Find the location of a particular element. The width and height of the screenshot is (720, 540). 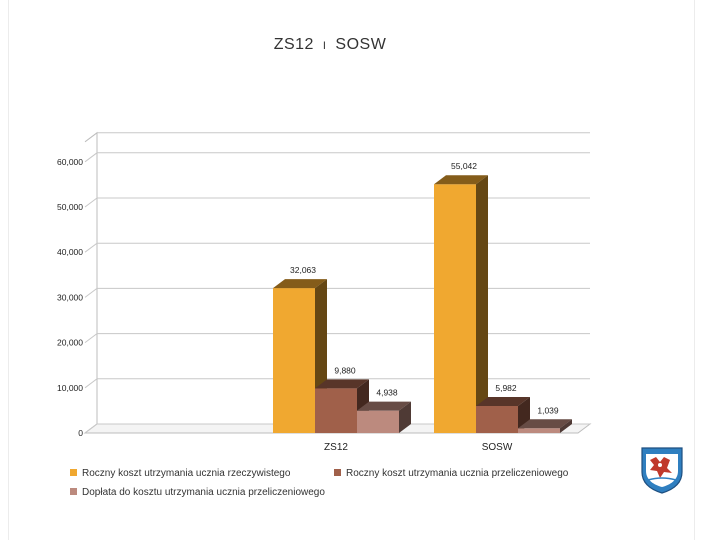

data-label: 1,039 is located at coordinates (548, 410).